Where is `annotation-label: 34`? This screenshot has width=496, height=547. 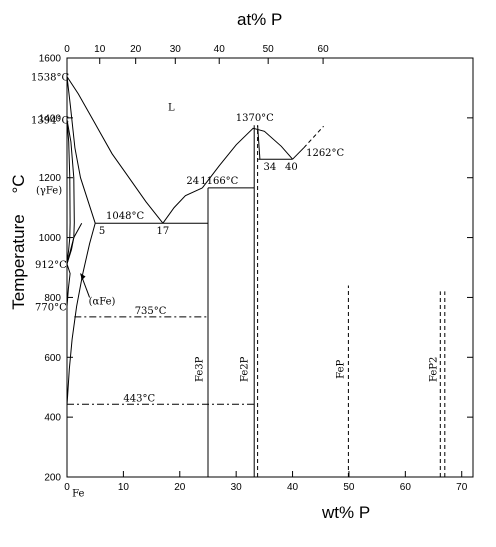 annotation-label: 34 is located at coordinates (270, 167).